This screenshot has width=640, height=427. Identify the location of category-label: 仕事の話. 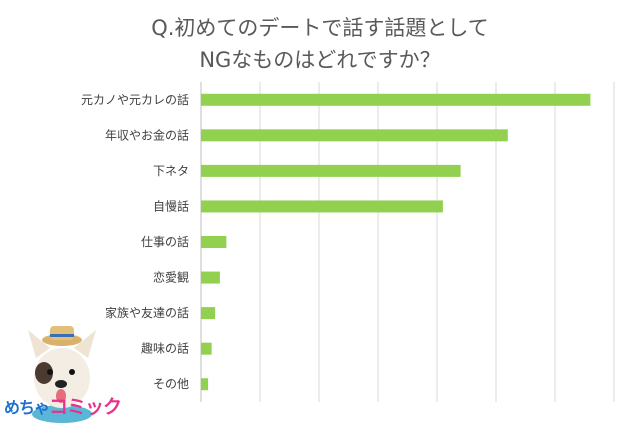
(165, 241).